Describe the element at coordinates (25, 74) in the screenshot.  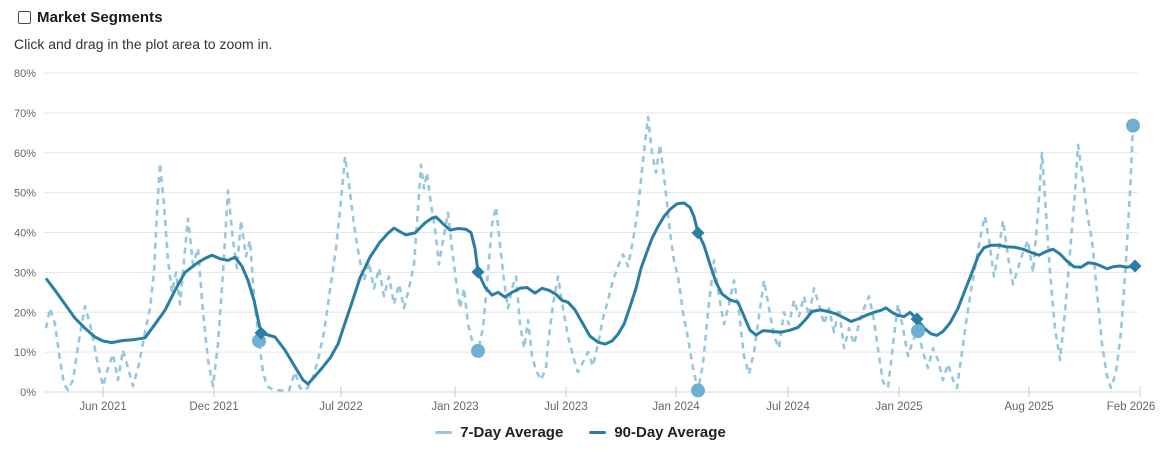
I see `y-axis-label: 80%` at that location.